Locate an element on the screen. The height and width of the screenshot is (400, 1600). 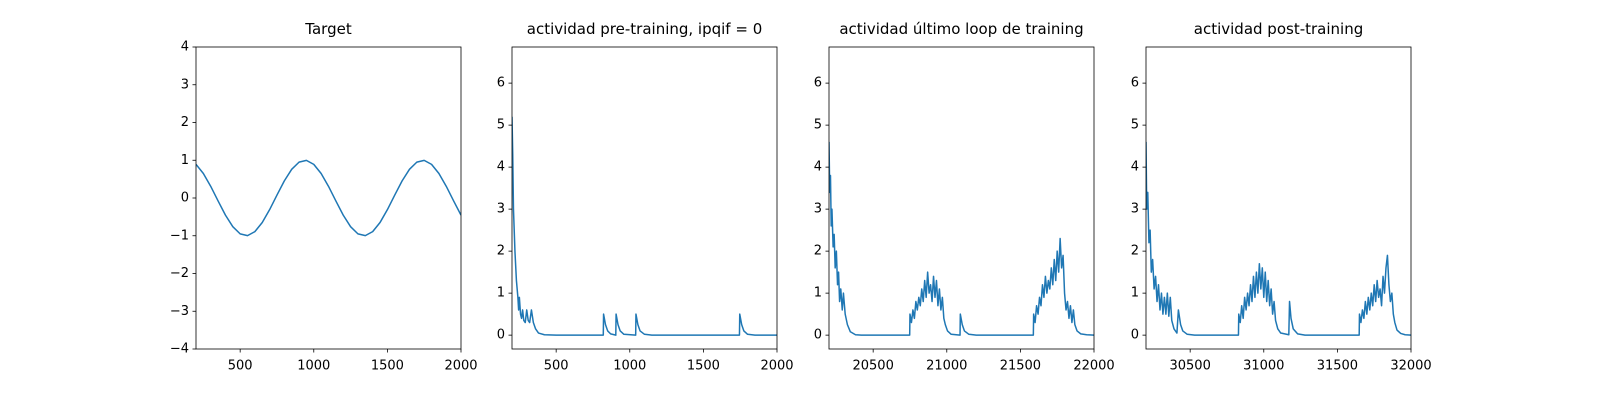
x-tick-label: 31000 is located at coordinates (1263, 366).